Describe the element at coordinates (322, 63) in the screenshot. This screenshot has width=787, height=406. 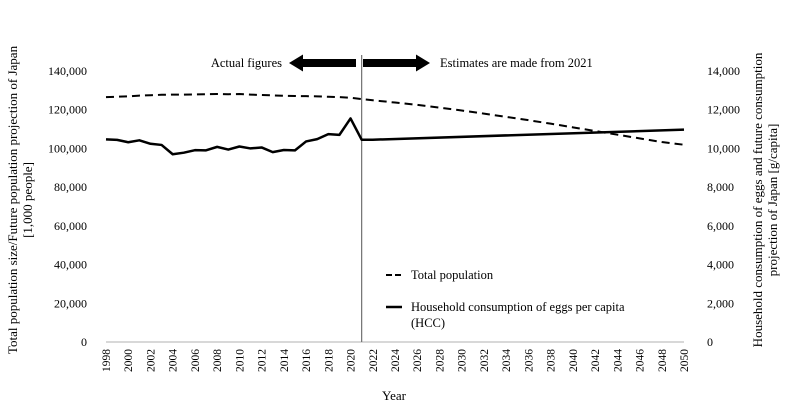
I see `left-arrow` at that location.